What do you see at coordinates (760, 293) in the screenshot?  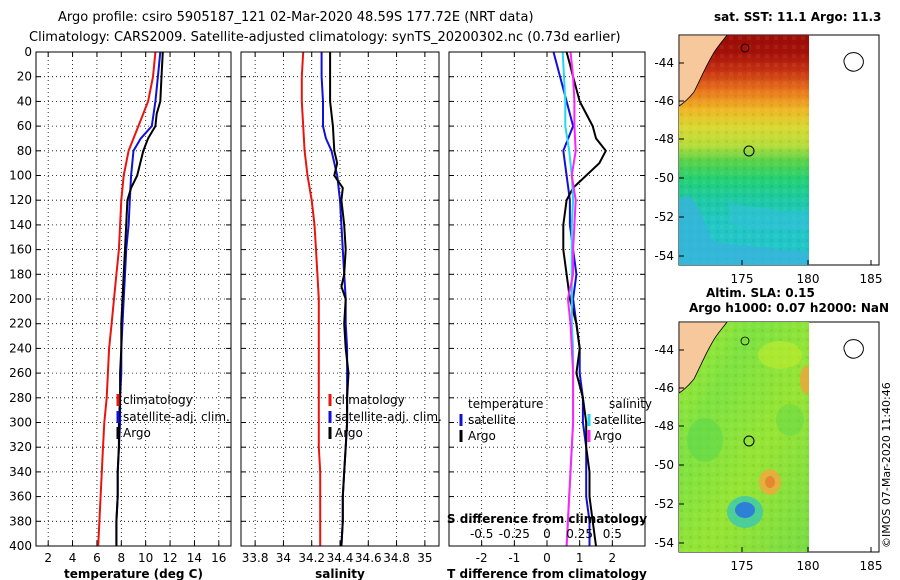 I see `sla-map-title: Altim. SLA: 0.15` at bounding box center [760, 293].